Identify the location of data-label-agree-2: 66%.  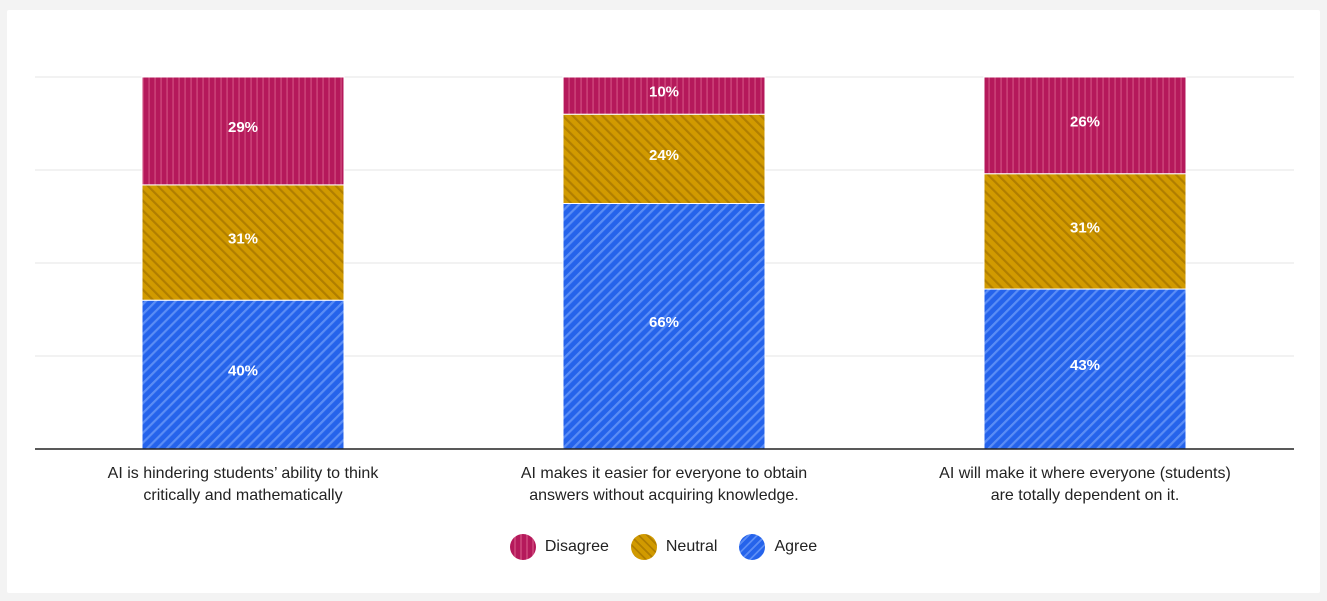
(664, 322).